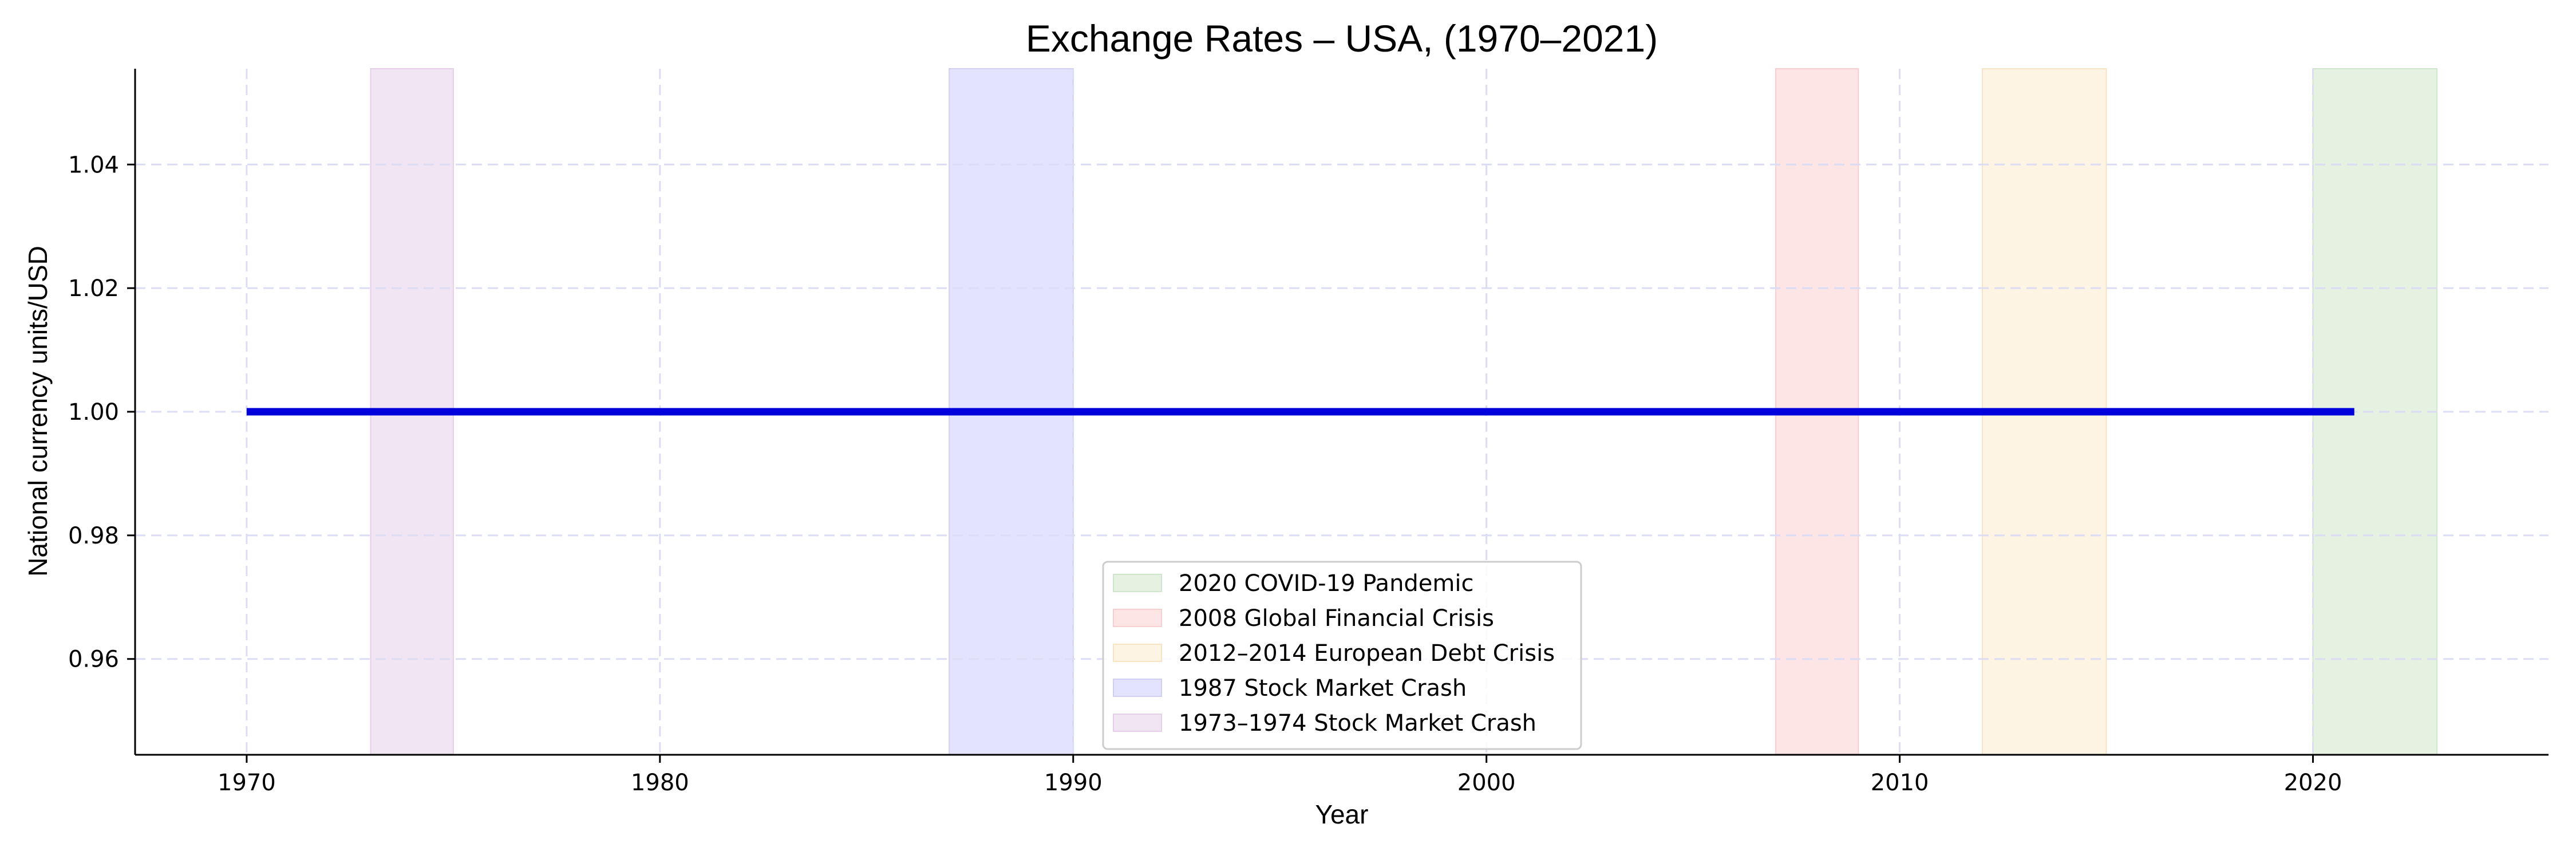 The width and height of the screenshot is (2576, 859). What do you see at coordinates (93, 536) in the screenshot?
I see `y-tick-label-1: 0.98` at bounding box center [93, 536].